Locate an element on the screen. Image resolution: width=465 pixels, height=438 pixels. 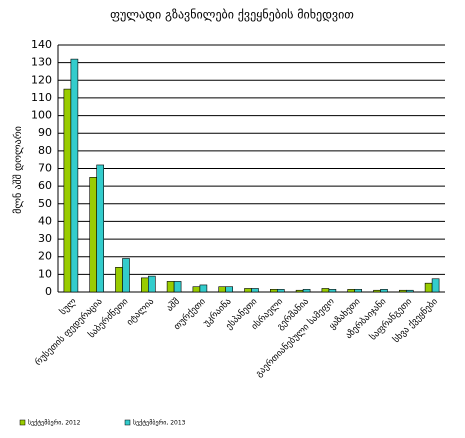
legend-label: სექტემბერი, 2012 is located at coordinates (54, 423).